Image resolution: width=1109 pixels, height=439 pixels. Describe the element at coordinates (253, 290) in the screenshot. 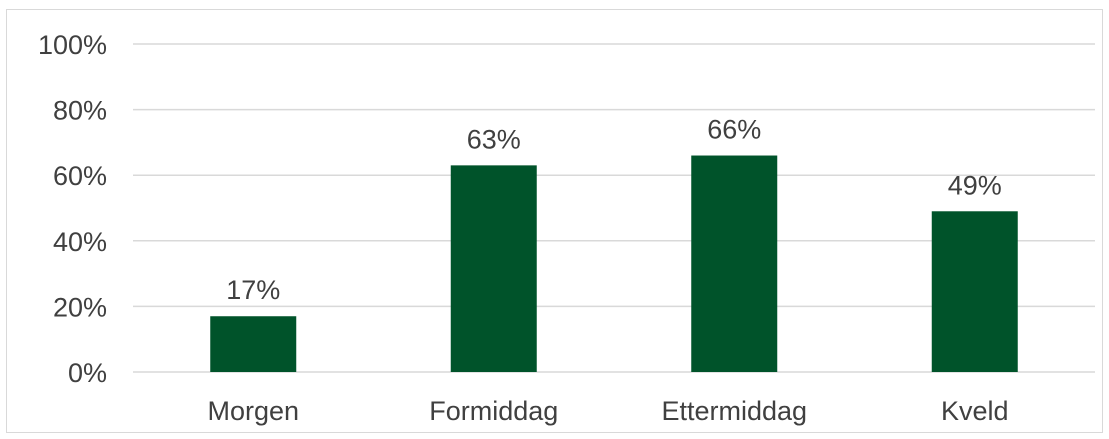

I see `data-label-morgen: 17%` at that location.